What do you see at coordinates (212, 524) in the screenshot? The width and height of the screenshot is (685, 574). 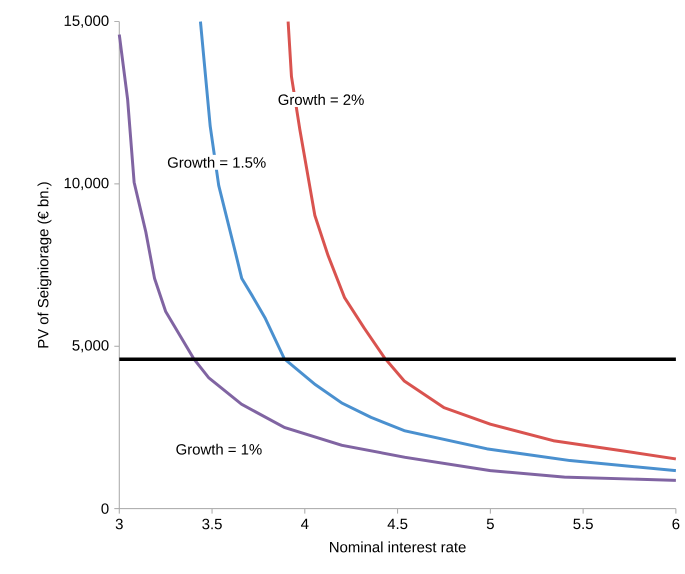 I see `x-tick-label: 3.5` at bounding box center [212, 524].